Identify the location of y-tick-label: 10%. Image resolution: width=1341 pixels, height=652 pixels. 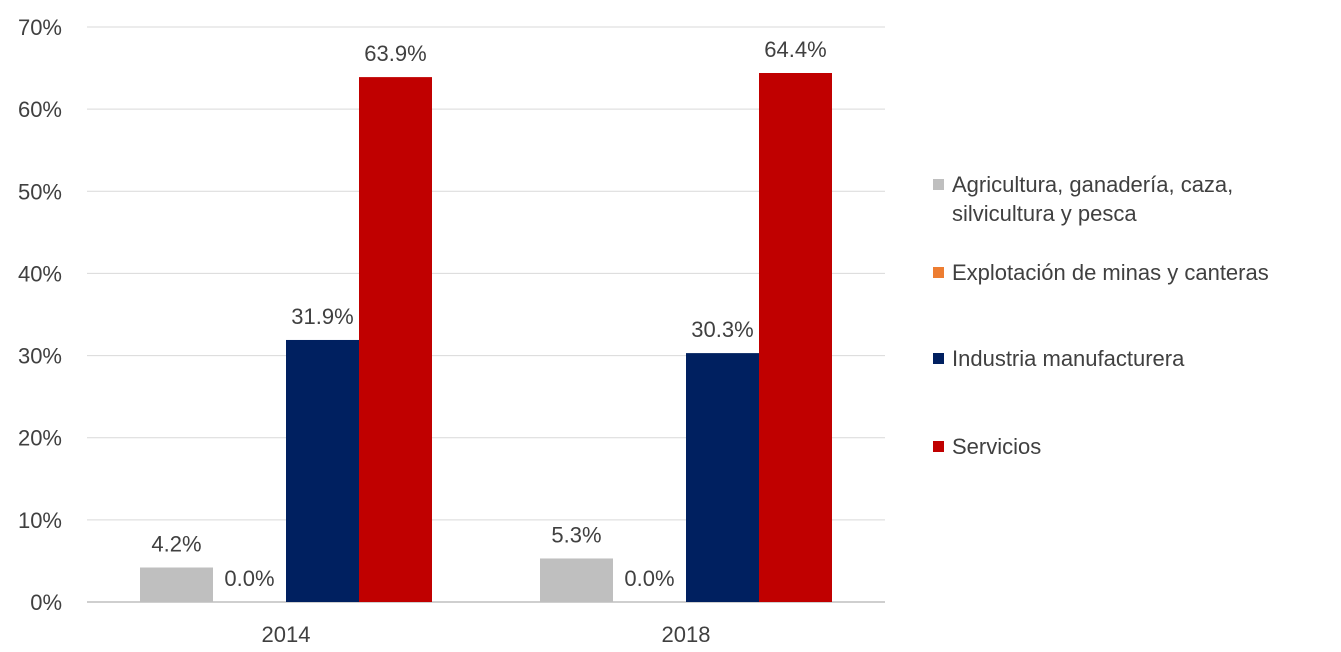
(40, 520).